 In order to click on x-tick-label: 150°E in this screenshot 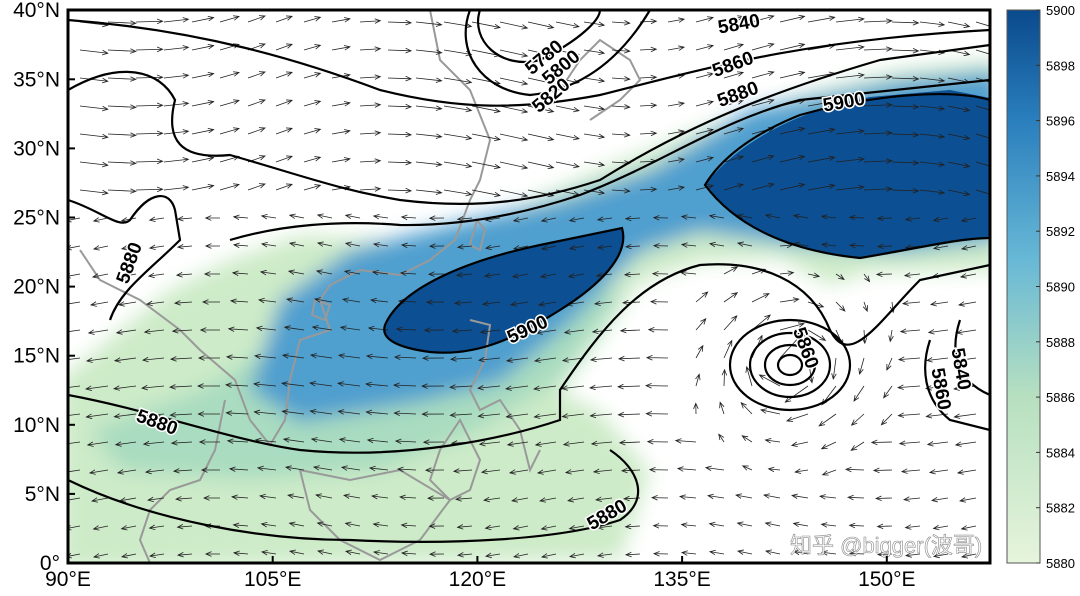, I will do `click(886, 579)`.